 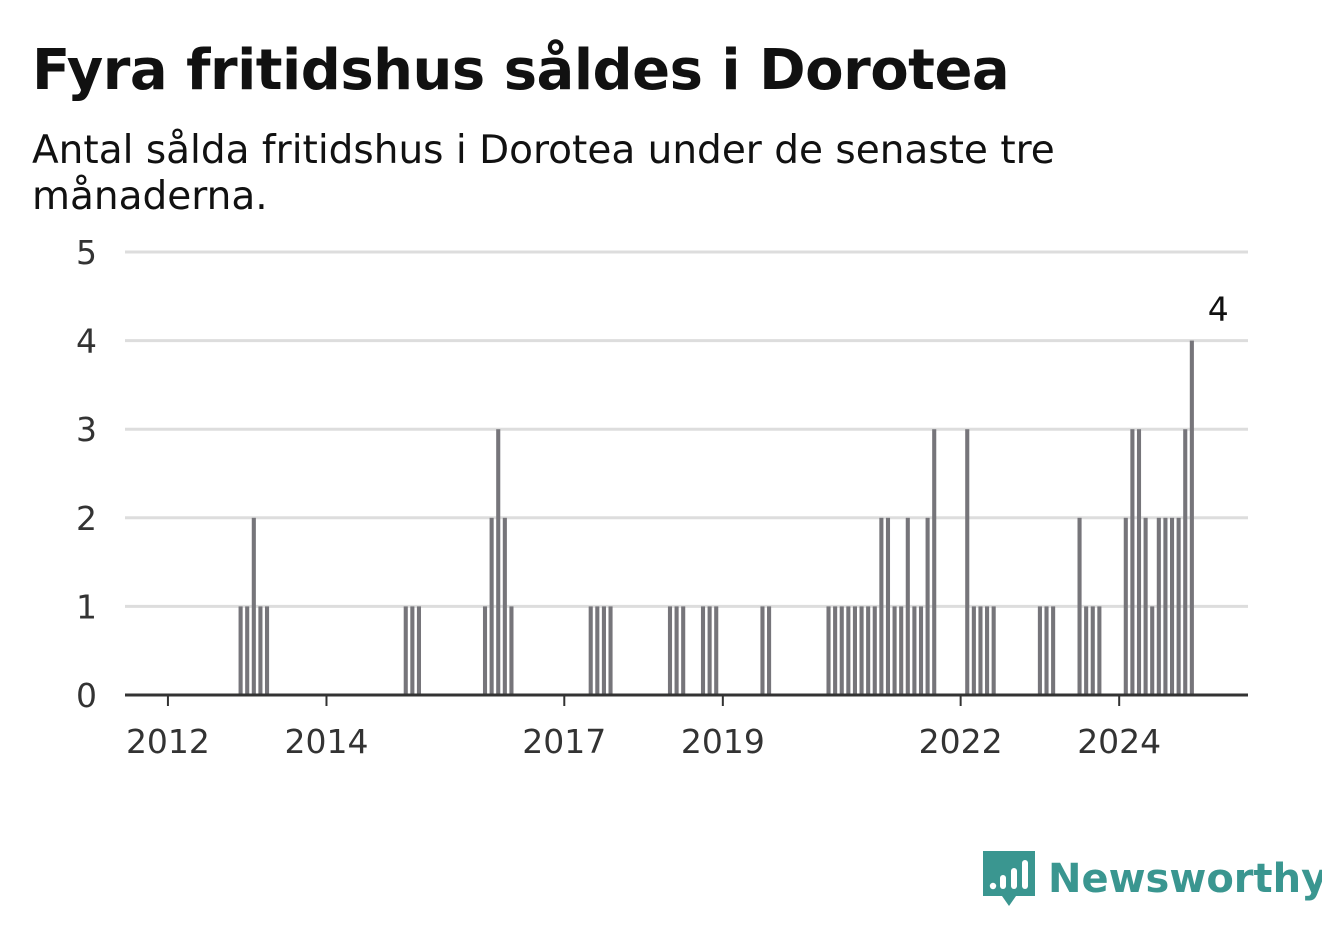 I want to click on y-tick-label: 2, so click(x=86, y=518).